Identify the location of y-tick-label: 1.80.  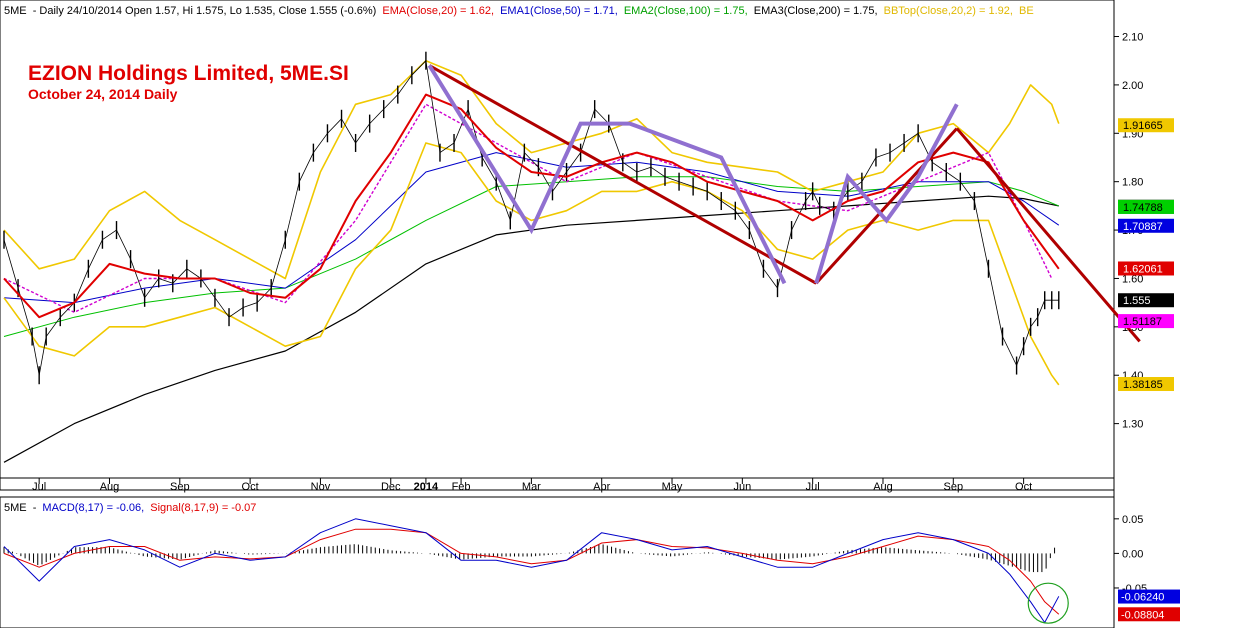
(1132, 183).